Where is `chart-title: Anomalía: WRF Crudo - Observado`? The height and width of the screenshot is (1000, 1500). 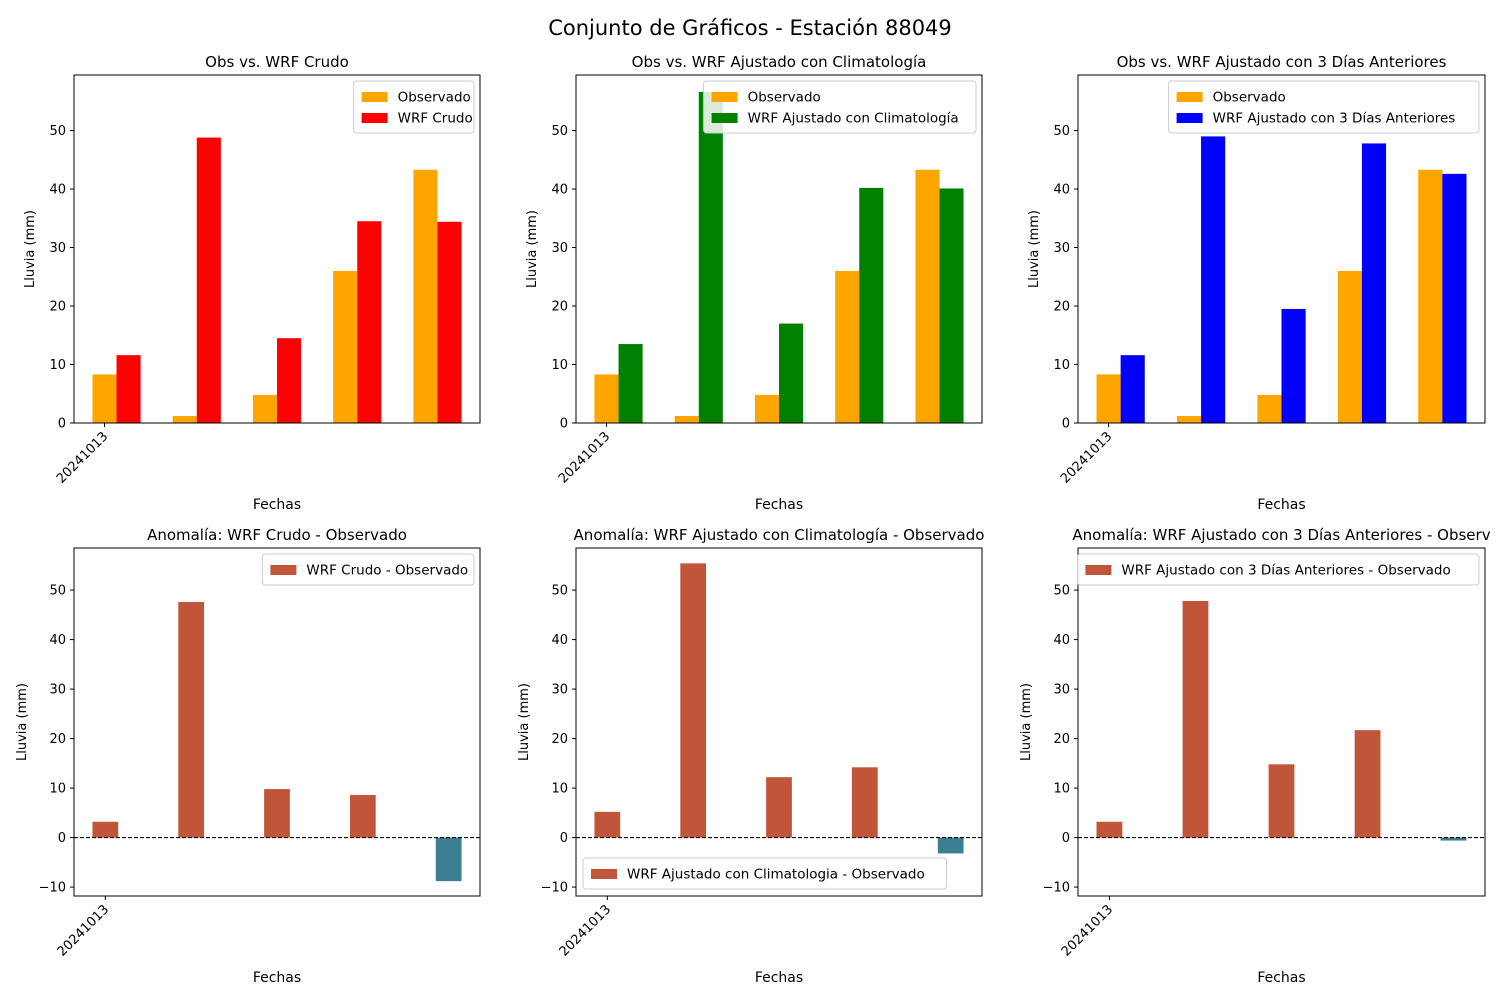
chart-title: Anomalía: WRF Crudo - Observado is located at coordinates (277, 535).